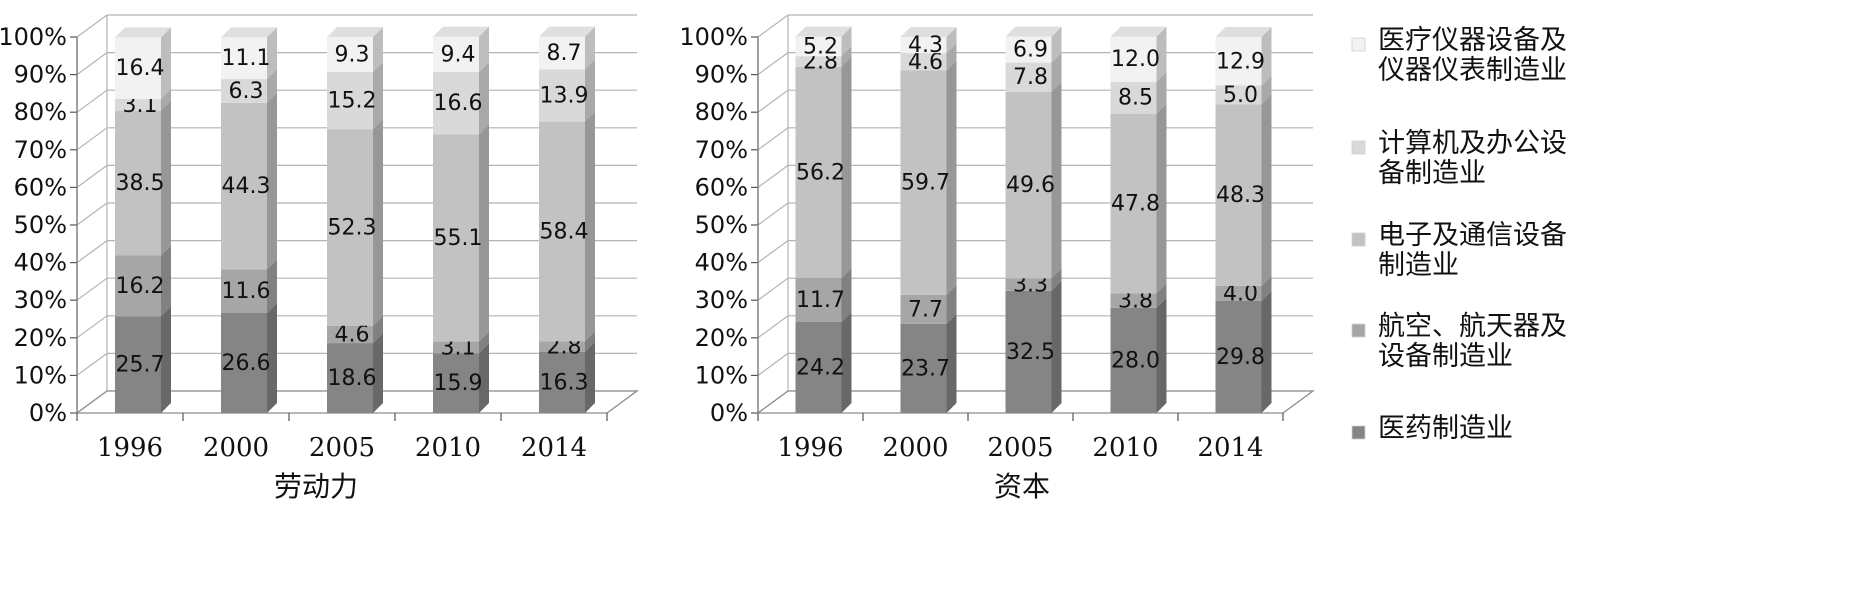 The image size is (1869, 599). I want to click on y-tick-label: 20%, so click(40, 338).